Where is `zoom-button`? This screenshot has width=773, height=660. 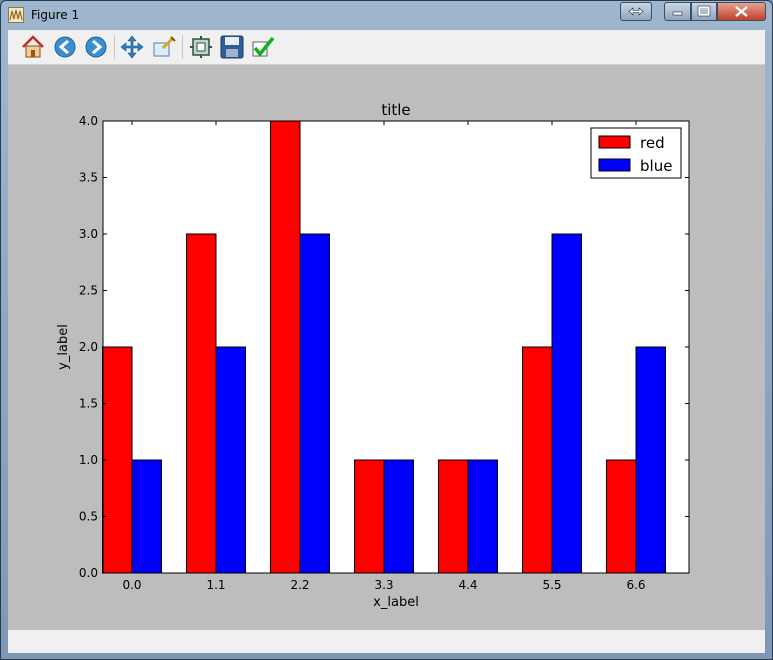 zoom-button is located at coordinates (164, 47).